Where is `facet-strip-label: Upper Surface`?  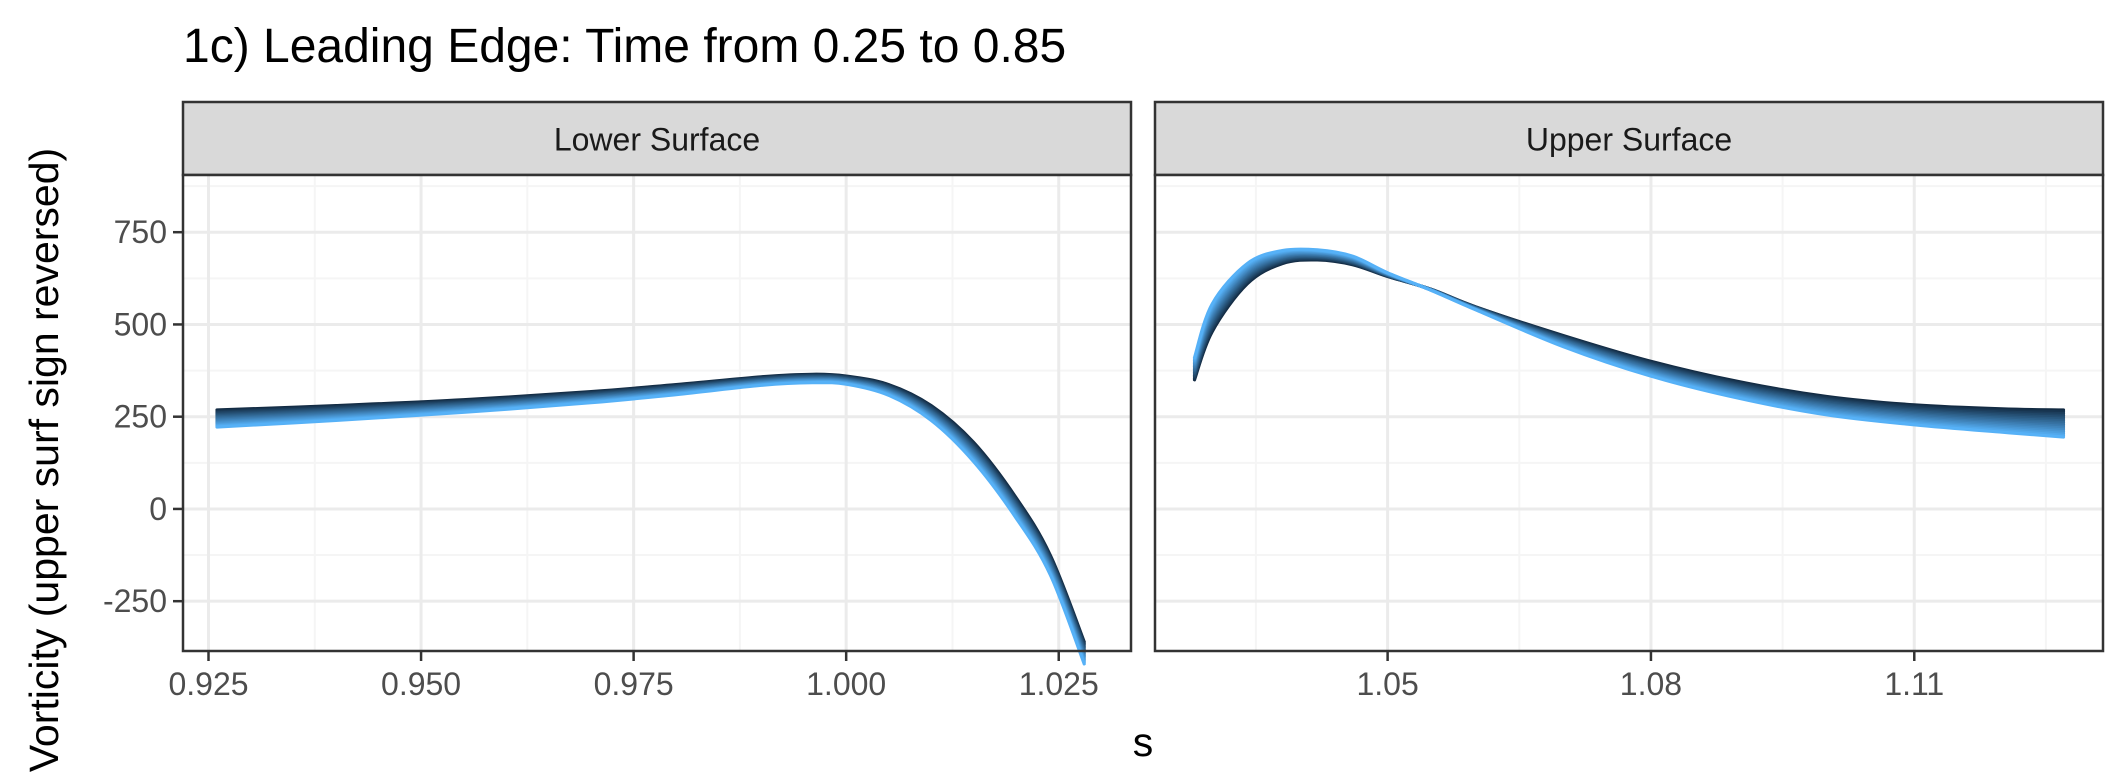 facet-strip-label: Upper Surface is located at coordinates (1629, 140).